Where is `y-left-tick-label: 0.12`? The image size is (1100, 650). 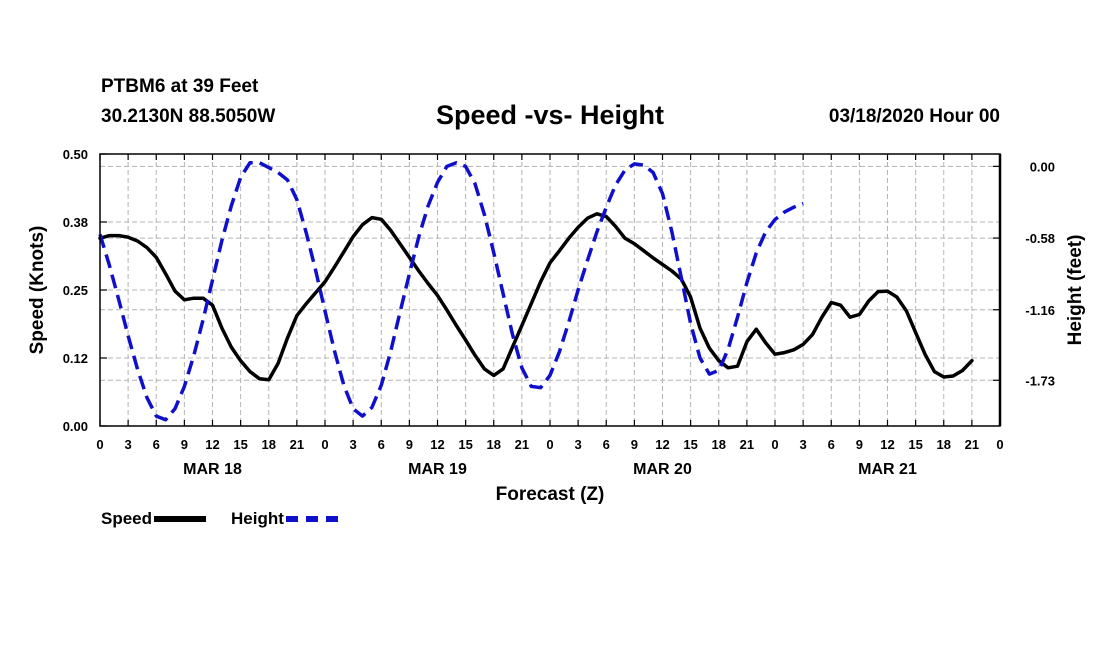 y-left-tick-label: 0.12 is located at coordinates (75, 358).